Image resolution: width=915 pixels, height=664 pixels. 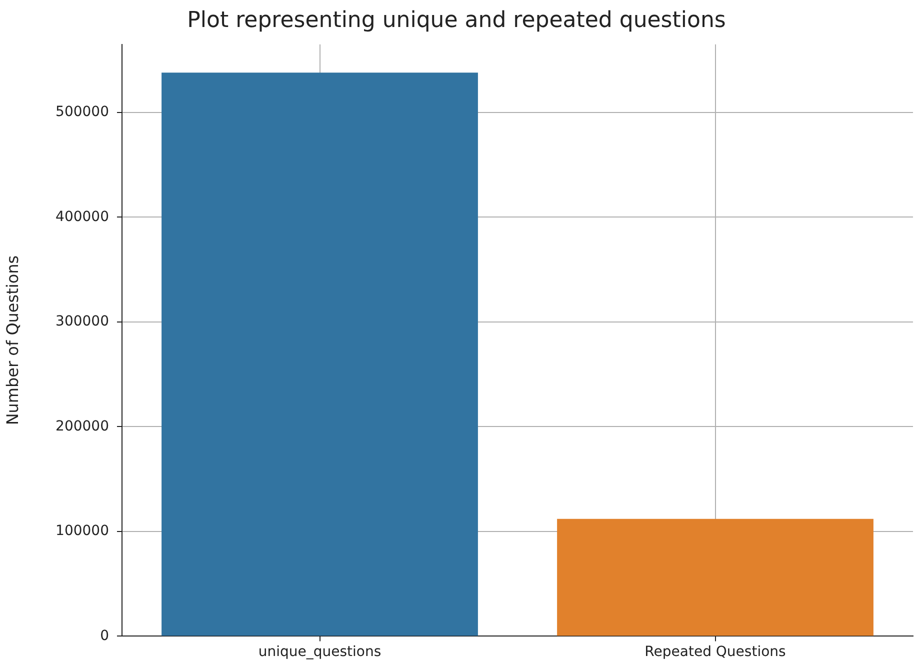 What do you see at coordinates (82, 531) in the screenshot?
I see `y-tick-label: 100000` at bounding box center [82, 531].